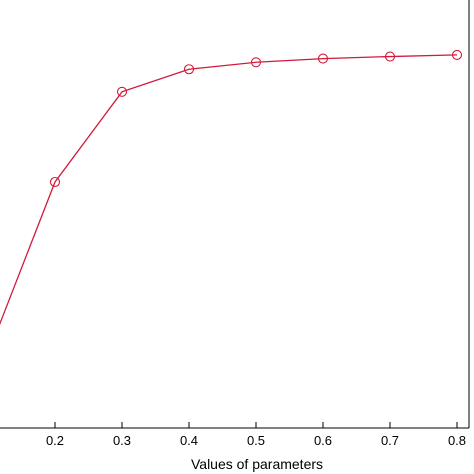 The height and width of the screenshot is (474, 474). Describe the element at coordinates (189, 440) in the screenshot. I see `x-tick-label: 0.4` at that location.